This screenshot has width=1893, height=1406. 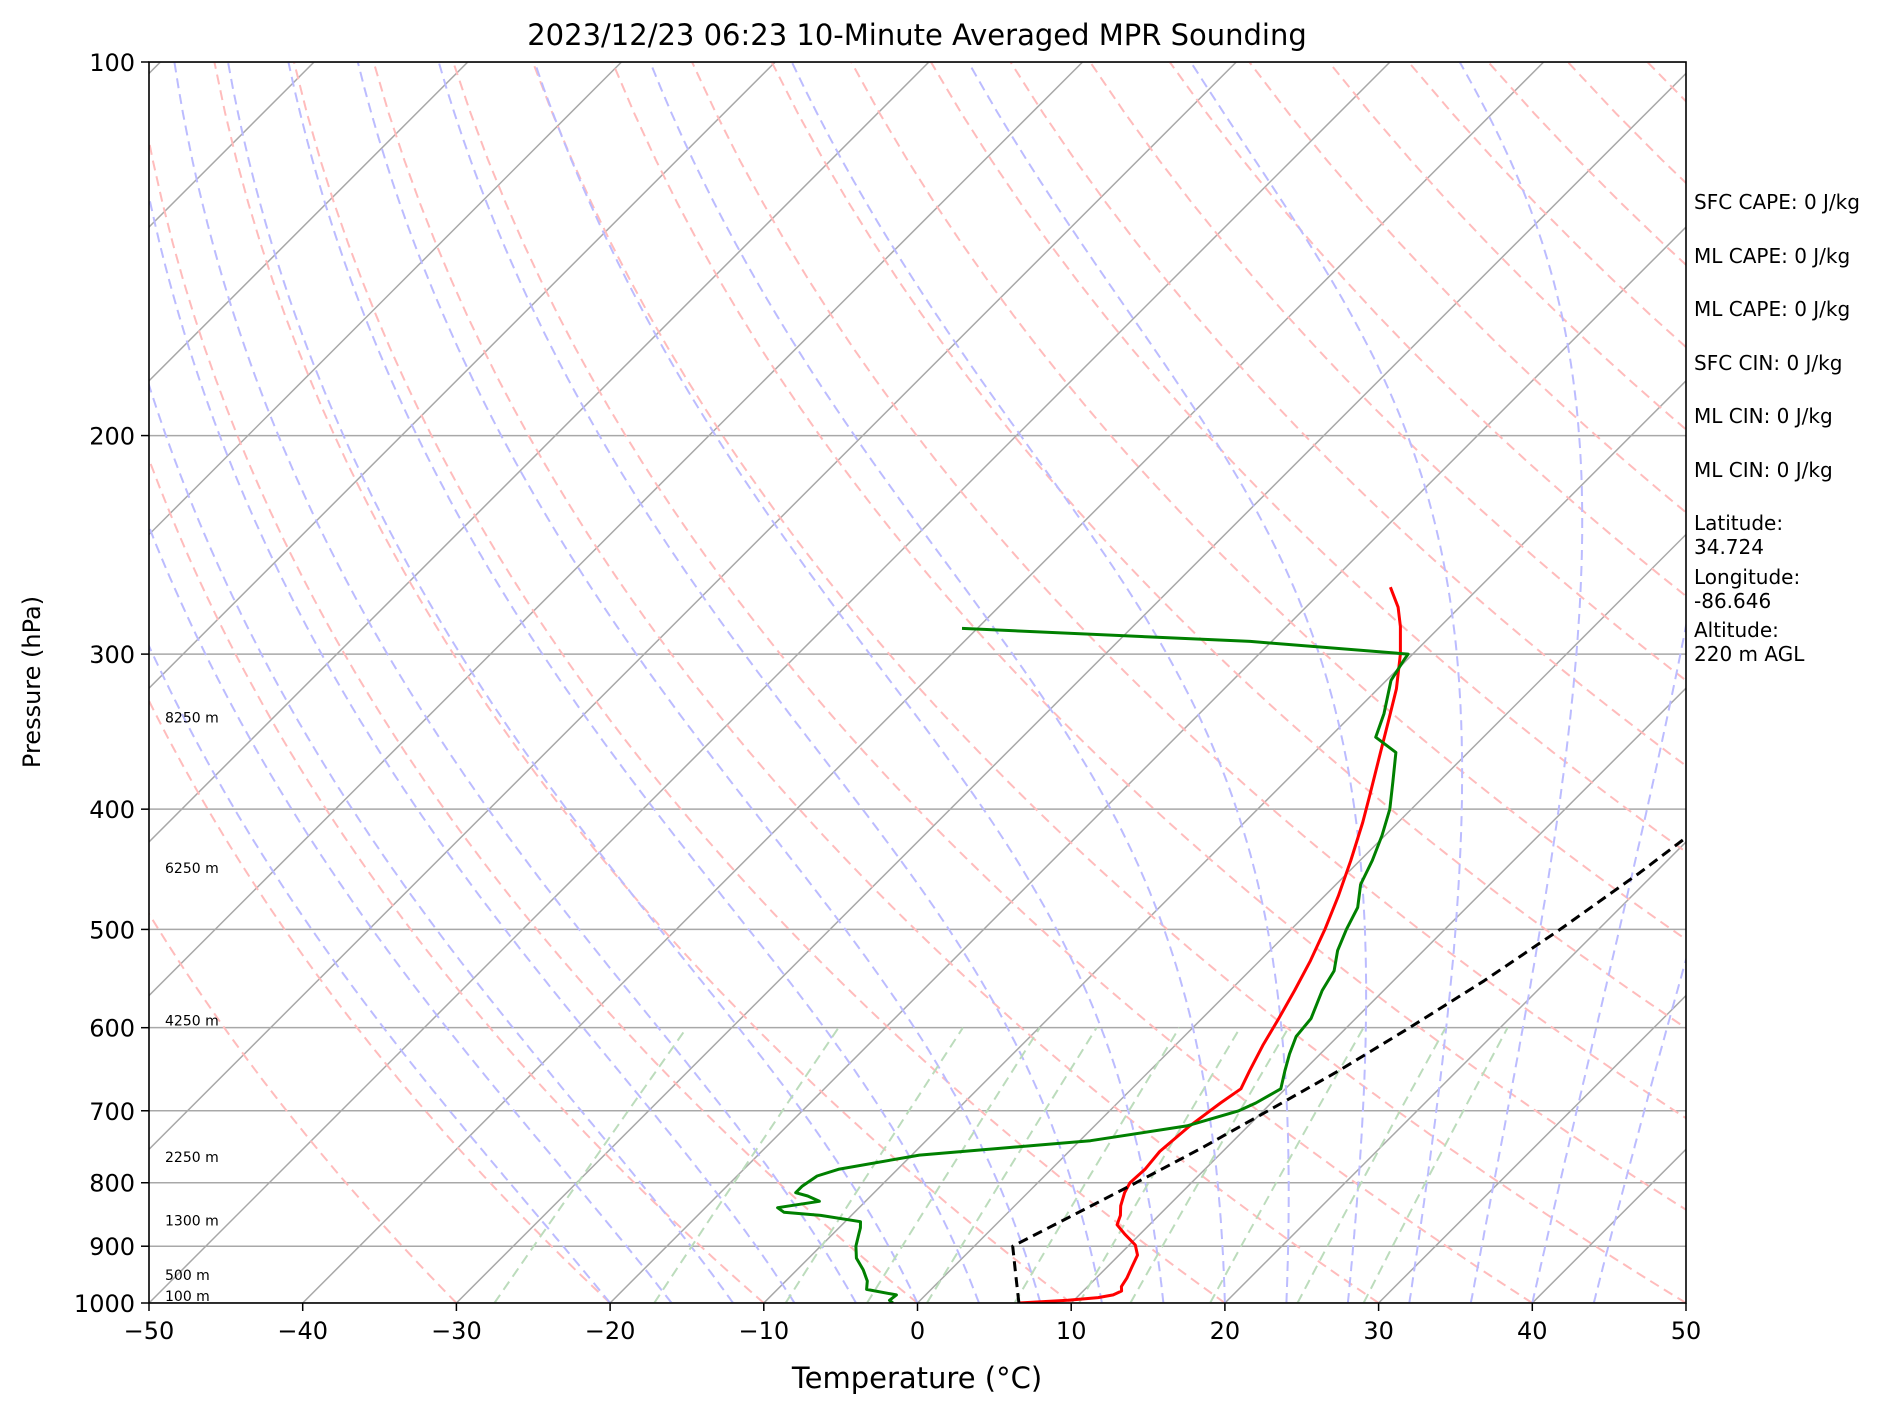 What do you see at coordinates (192, 869) in the screenshot?
I see `height-label: 6250 m` at bounding box center [192, 869].